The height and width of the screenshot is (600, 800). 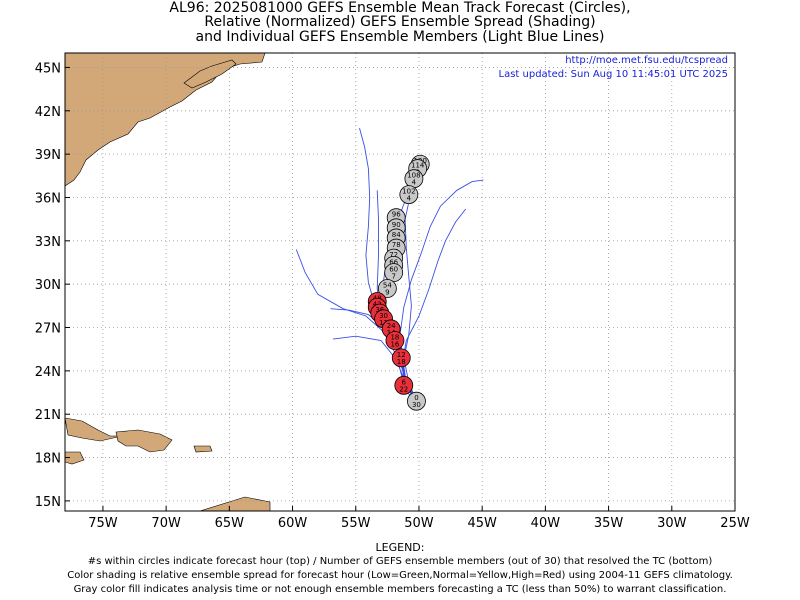 What do you see at coordinates (416, 398) in the screenshot?
I see `forecast-hour-label: 0` at bounding box center [416, 398].